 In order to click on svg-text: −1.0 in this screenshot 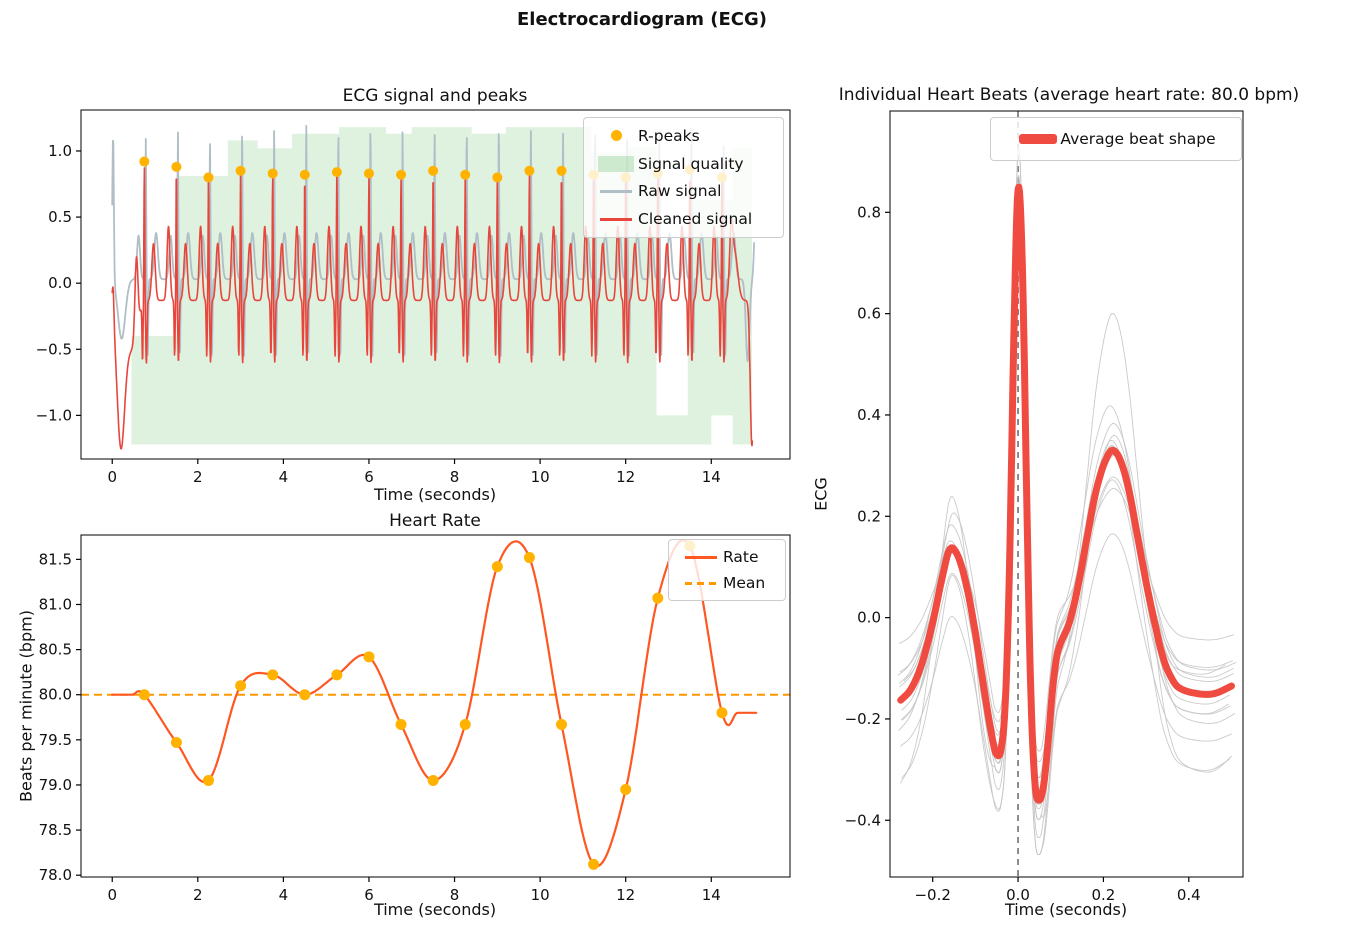, I will do `click(54, 415)`.